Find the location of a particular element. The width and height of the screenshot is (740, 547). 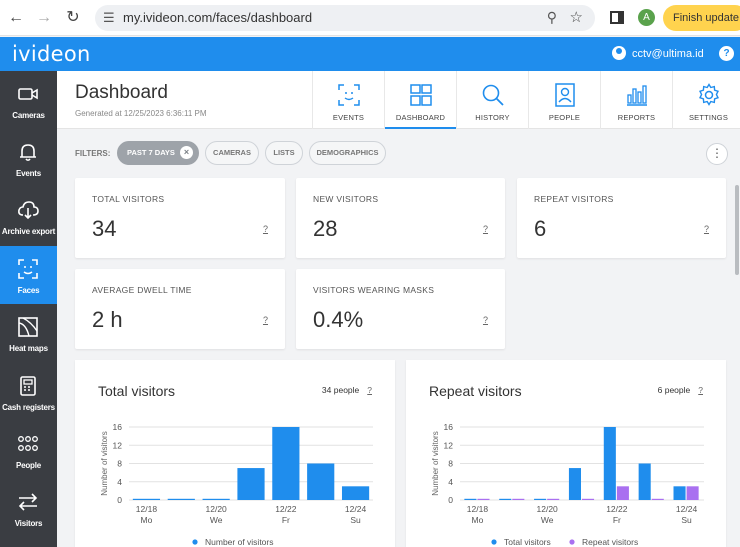

stat-value: 0.4% is located at coordinates (338, 319).